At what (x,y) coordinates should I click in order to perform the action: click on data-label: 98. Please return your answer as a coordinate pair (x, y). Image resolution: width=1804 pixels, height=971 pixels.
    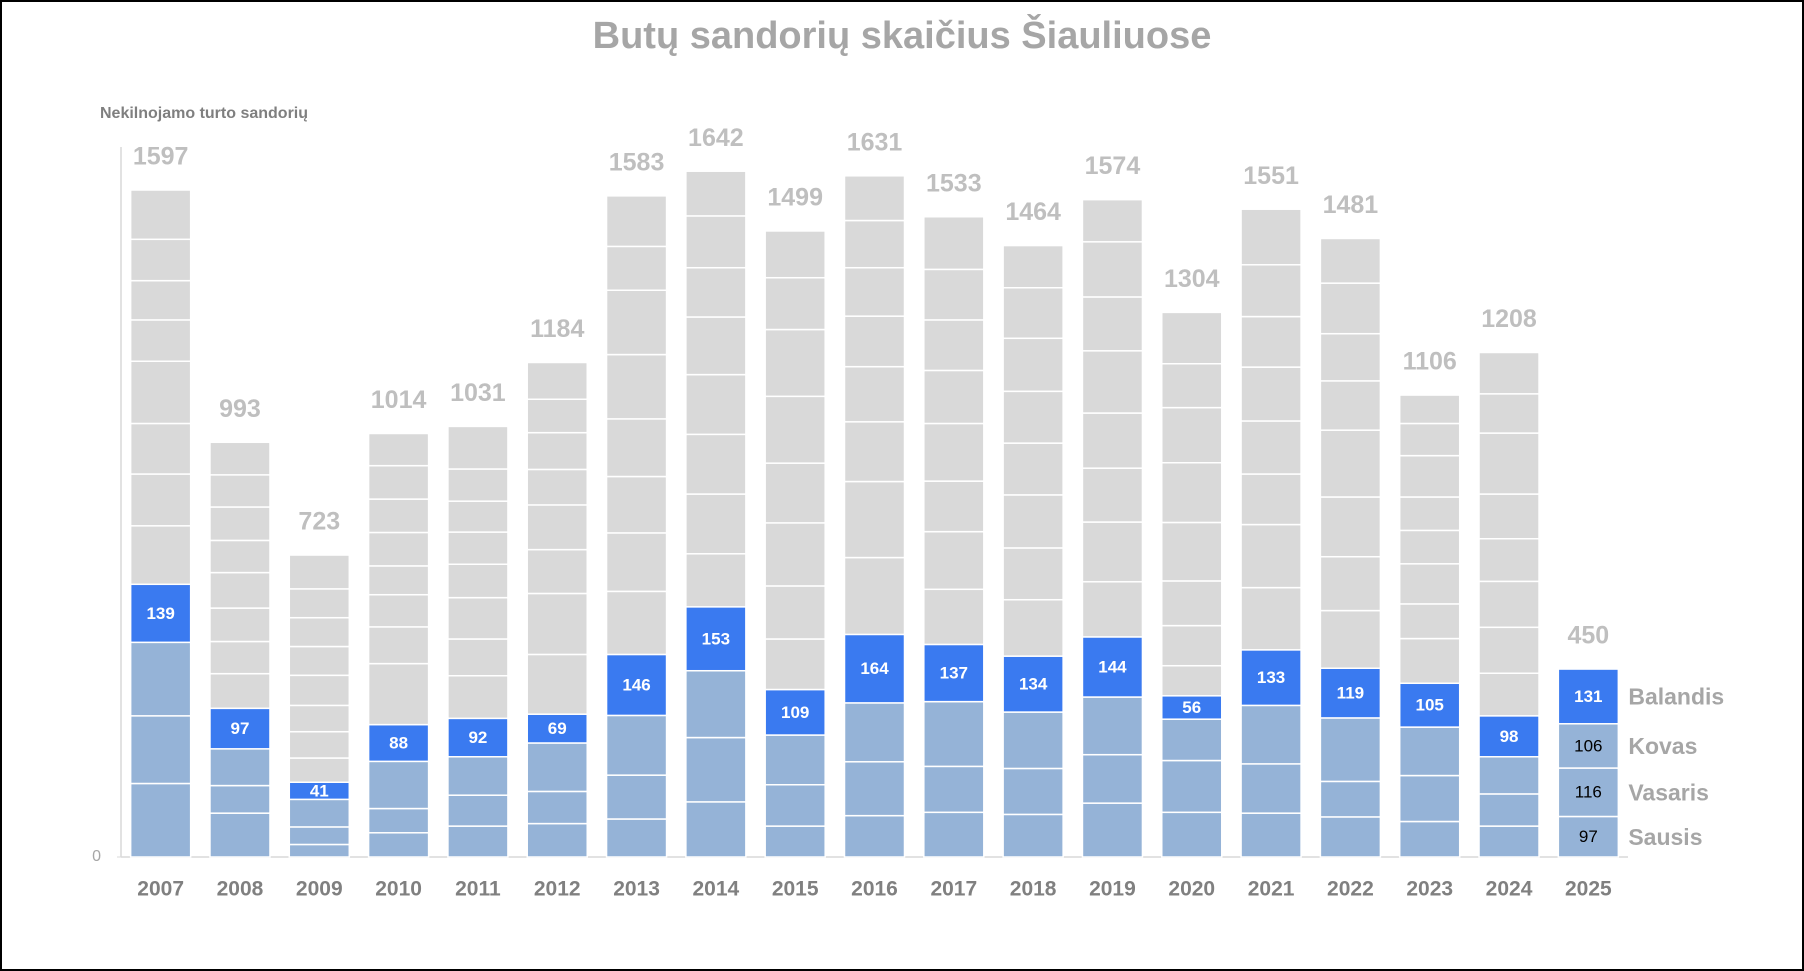
    Looking at the image, I should click on (1509, 736).